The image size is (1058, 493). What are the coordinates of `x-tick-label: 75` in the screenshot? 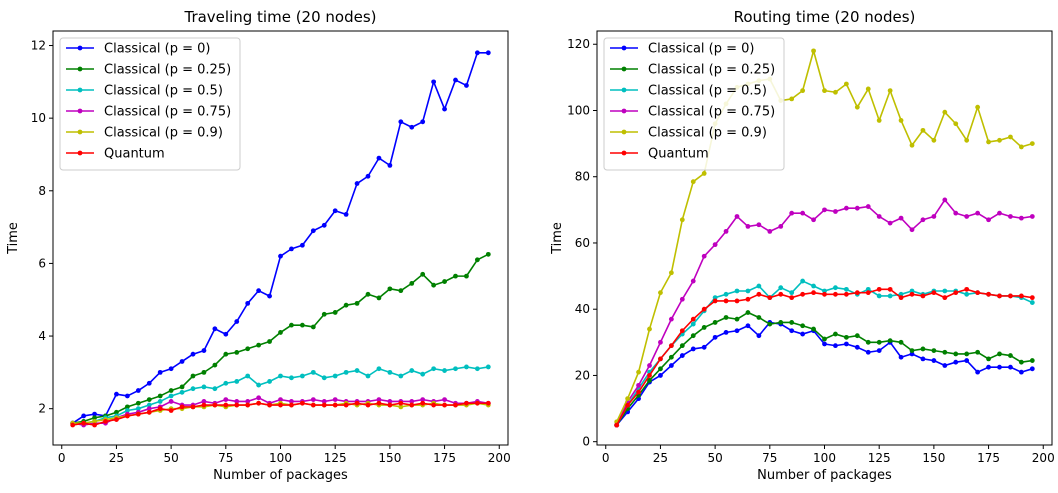 It's located at (225, 458).